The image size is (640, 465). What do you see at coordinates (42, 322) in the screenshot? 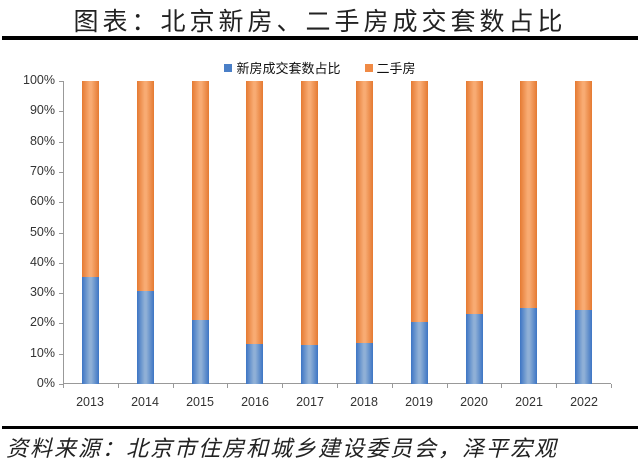
I see `y-tick-label: 20%` at bounding box center [42, 322].